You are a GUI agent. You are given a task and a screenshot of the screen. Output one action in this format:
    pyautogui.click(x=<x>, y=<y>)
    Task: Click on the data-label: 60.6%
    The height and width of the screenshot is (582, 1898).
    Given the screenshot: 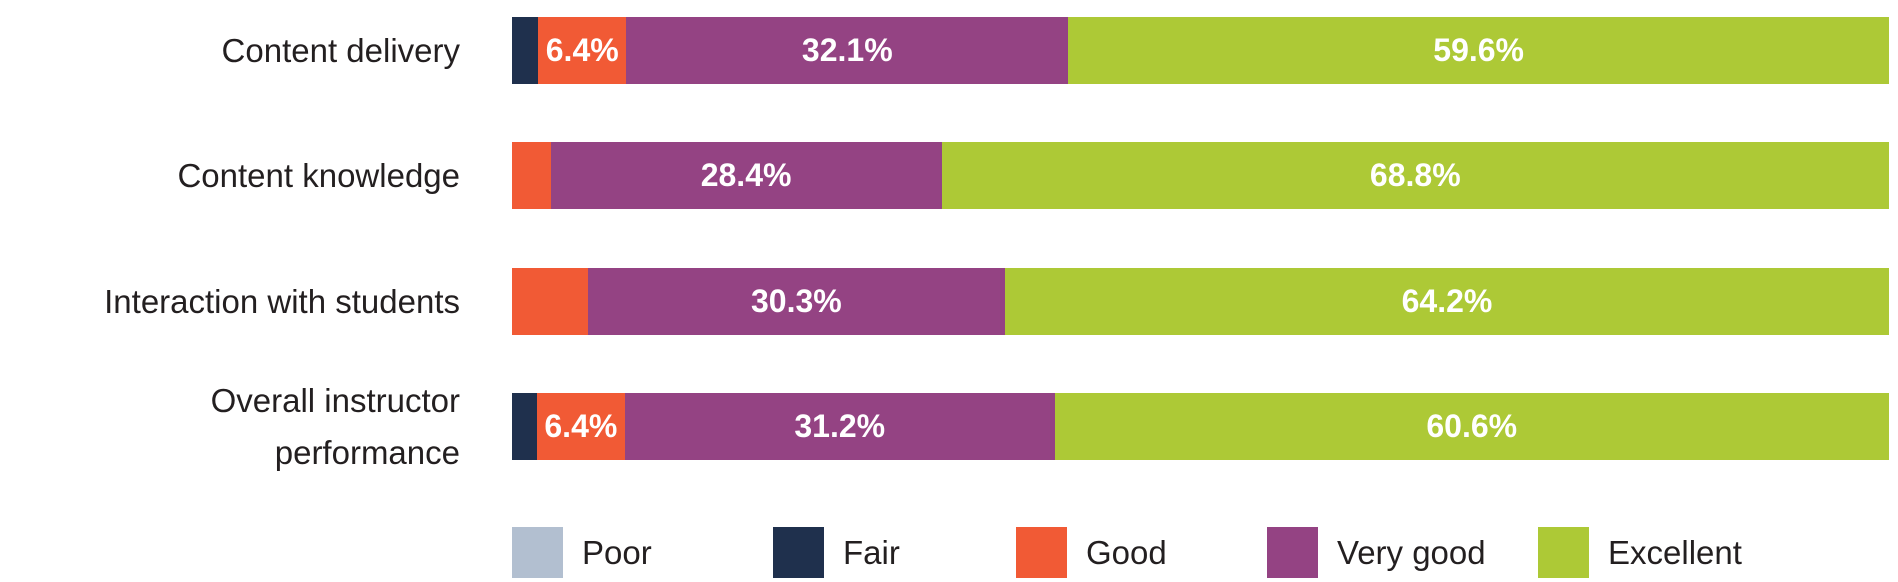 What is the action you would take?
    pyautogui.click(x=1472, y=426)
    